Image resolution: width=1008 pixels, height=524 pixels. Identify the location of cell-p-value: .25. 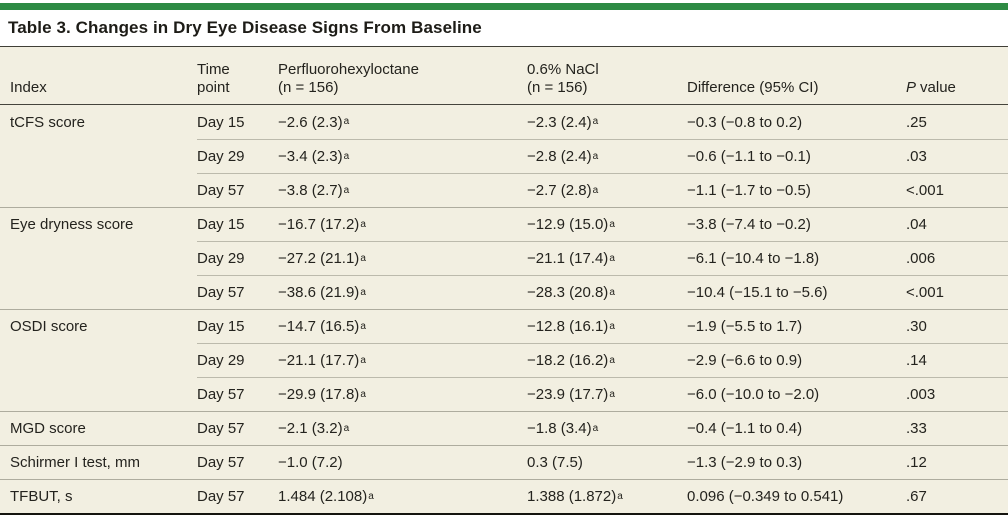
(916, 122).